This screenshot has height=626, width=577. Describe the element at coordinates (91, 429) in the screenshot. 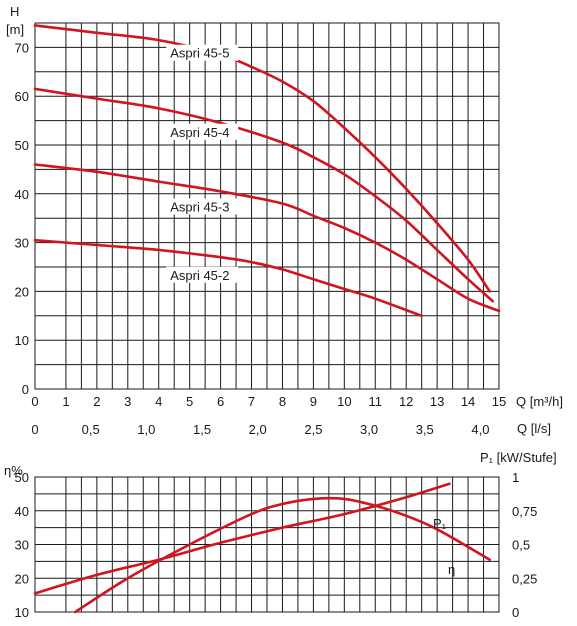

I see `flow-ls-tick-label: 0,5` at that location.